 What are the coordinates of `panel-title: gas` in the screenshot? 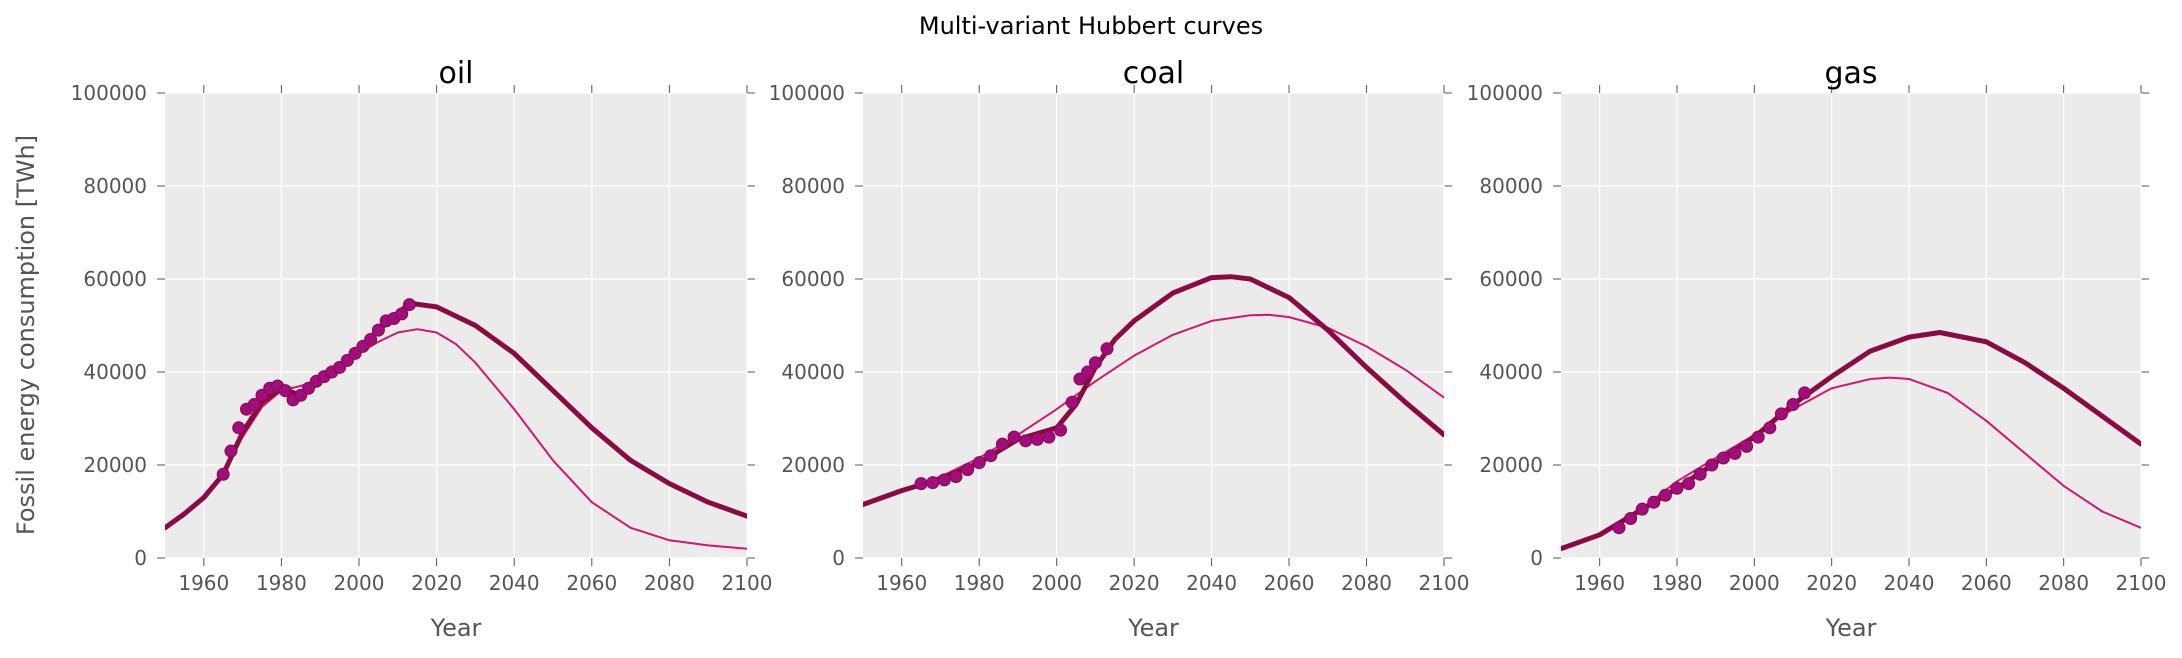 It's located at (1850, 73).